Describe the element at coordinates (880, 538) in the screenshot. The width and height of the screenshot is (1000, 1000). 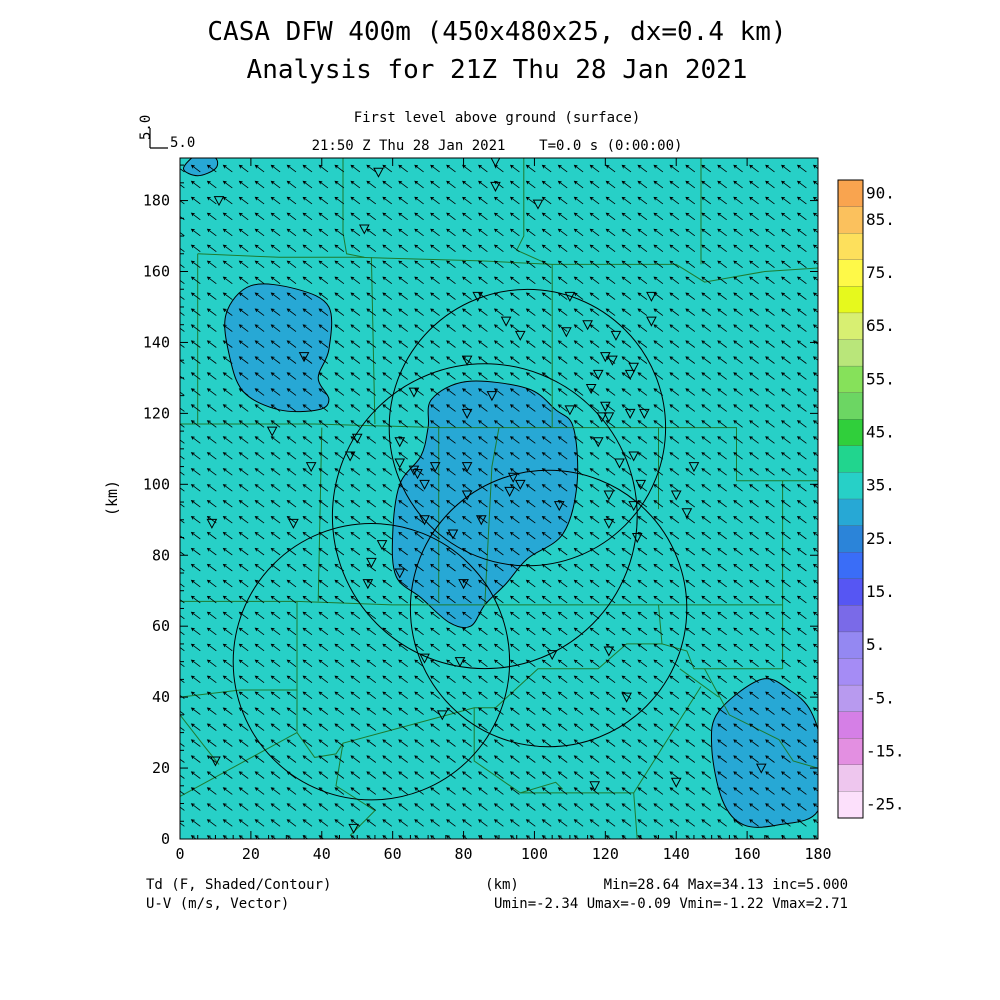
I see `colorbar-label: 25.` at that location.